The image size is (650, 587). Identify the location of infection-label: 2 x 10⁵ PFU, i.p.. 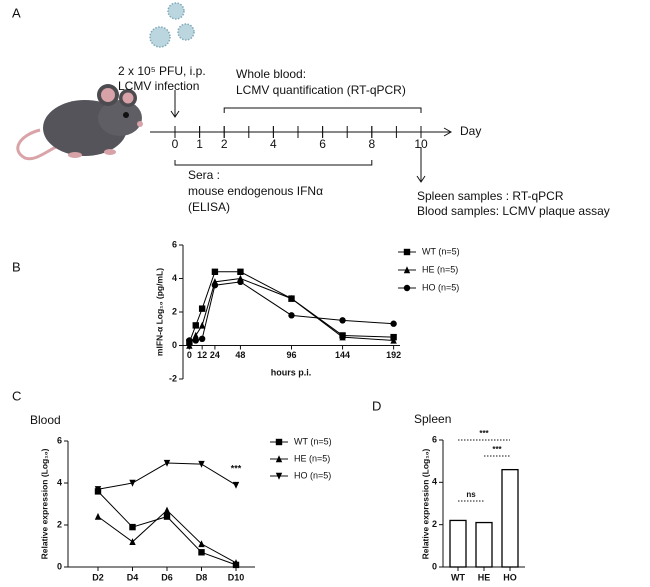
(162, 71).